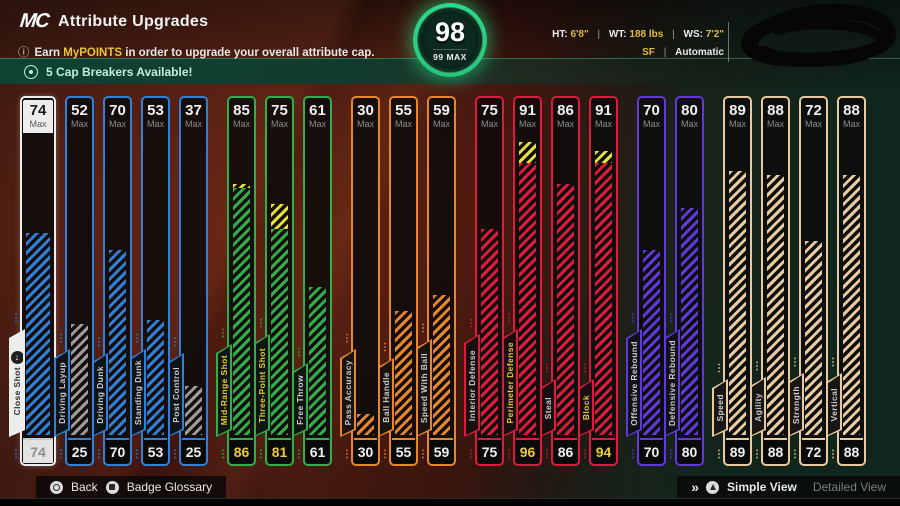  I want to click on attribute-bar-vertical: 88 Max Vertical ⋮ ⋮ 88, so click(851, 281).